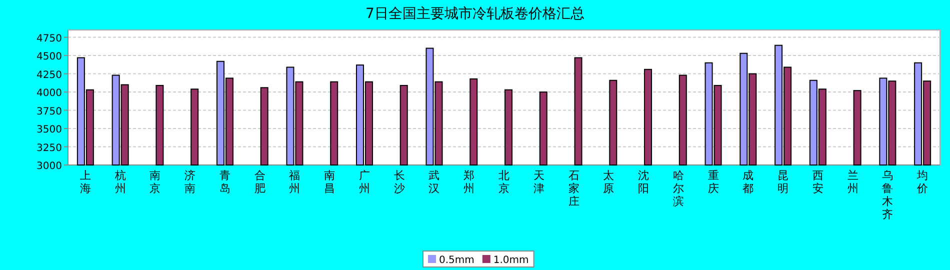  Describe the element at coordinates (469, 182) in the screenshot. I see `x-tick-label: 郑州` at that location.